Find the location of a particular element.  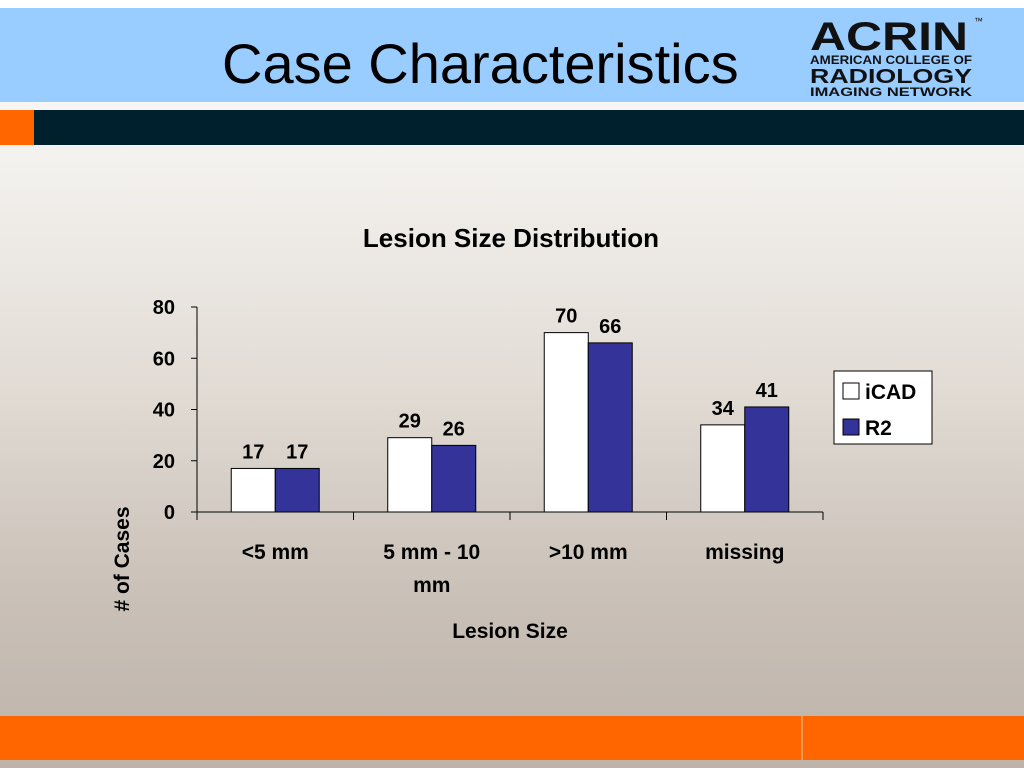

y-axis-label: # of Cases is located at coordinates (122, 558).